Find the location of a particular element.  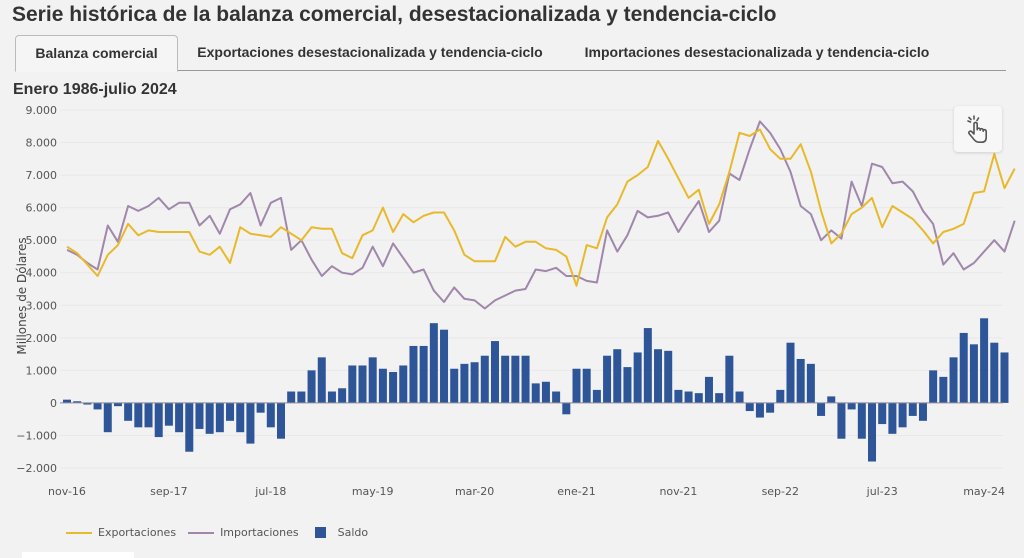

legend-item-saldo: Saldo is located at coordinates (340, 532).